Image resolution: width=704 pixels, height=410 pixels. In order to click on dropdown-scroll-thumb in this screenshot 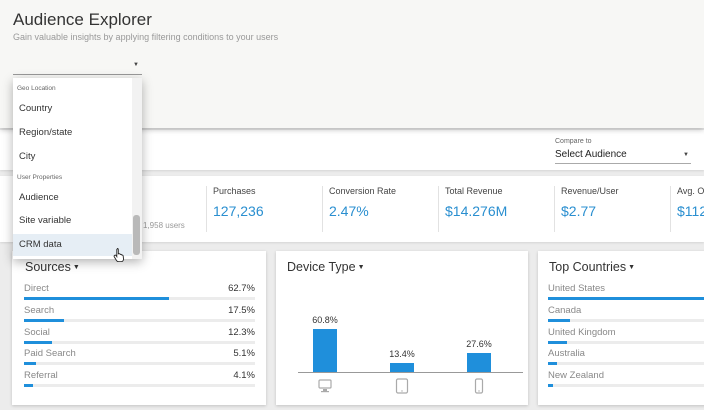, I will do `click(136, 235)`.